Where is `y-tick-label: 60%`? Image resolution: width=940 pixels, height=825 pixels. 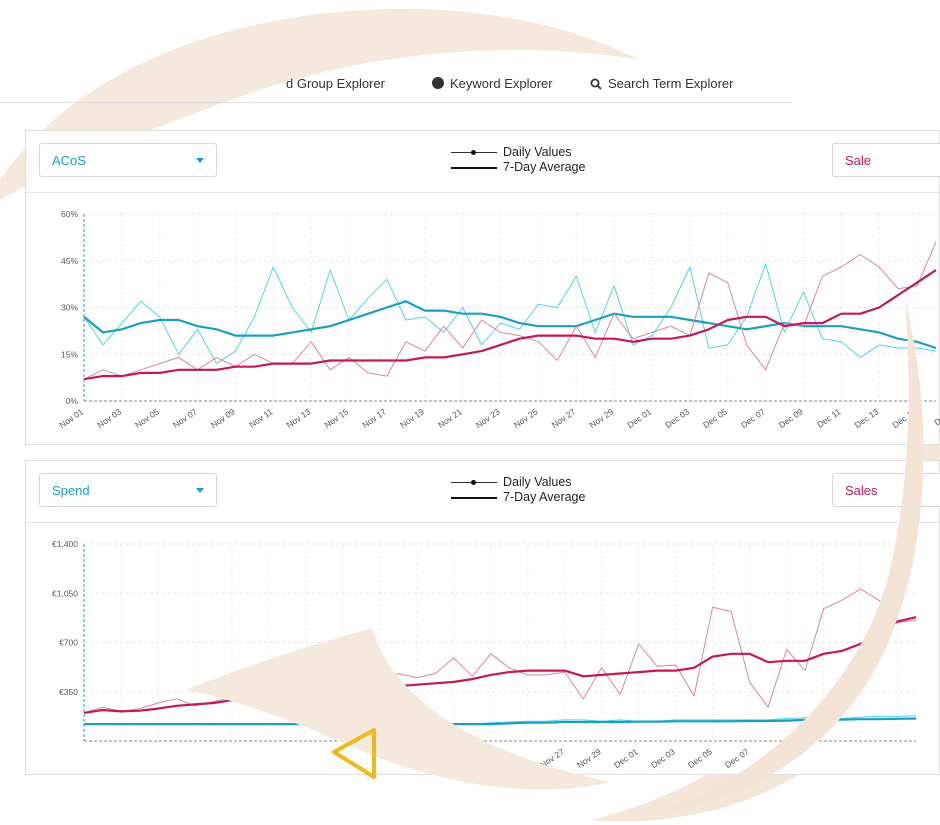
y-tick-label: 60% is located at coordinates (69, 214).